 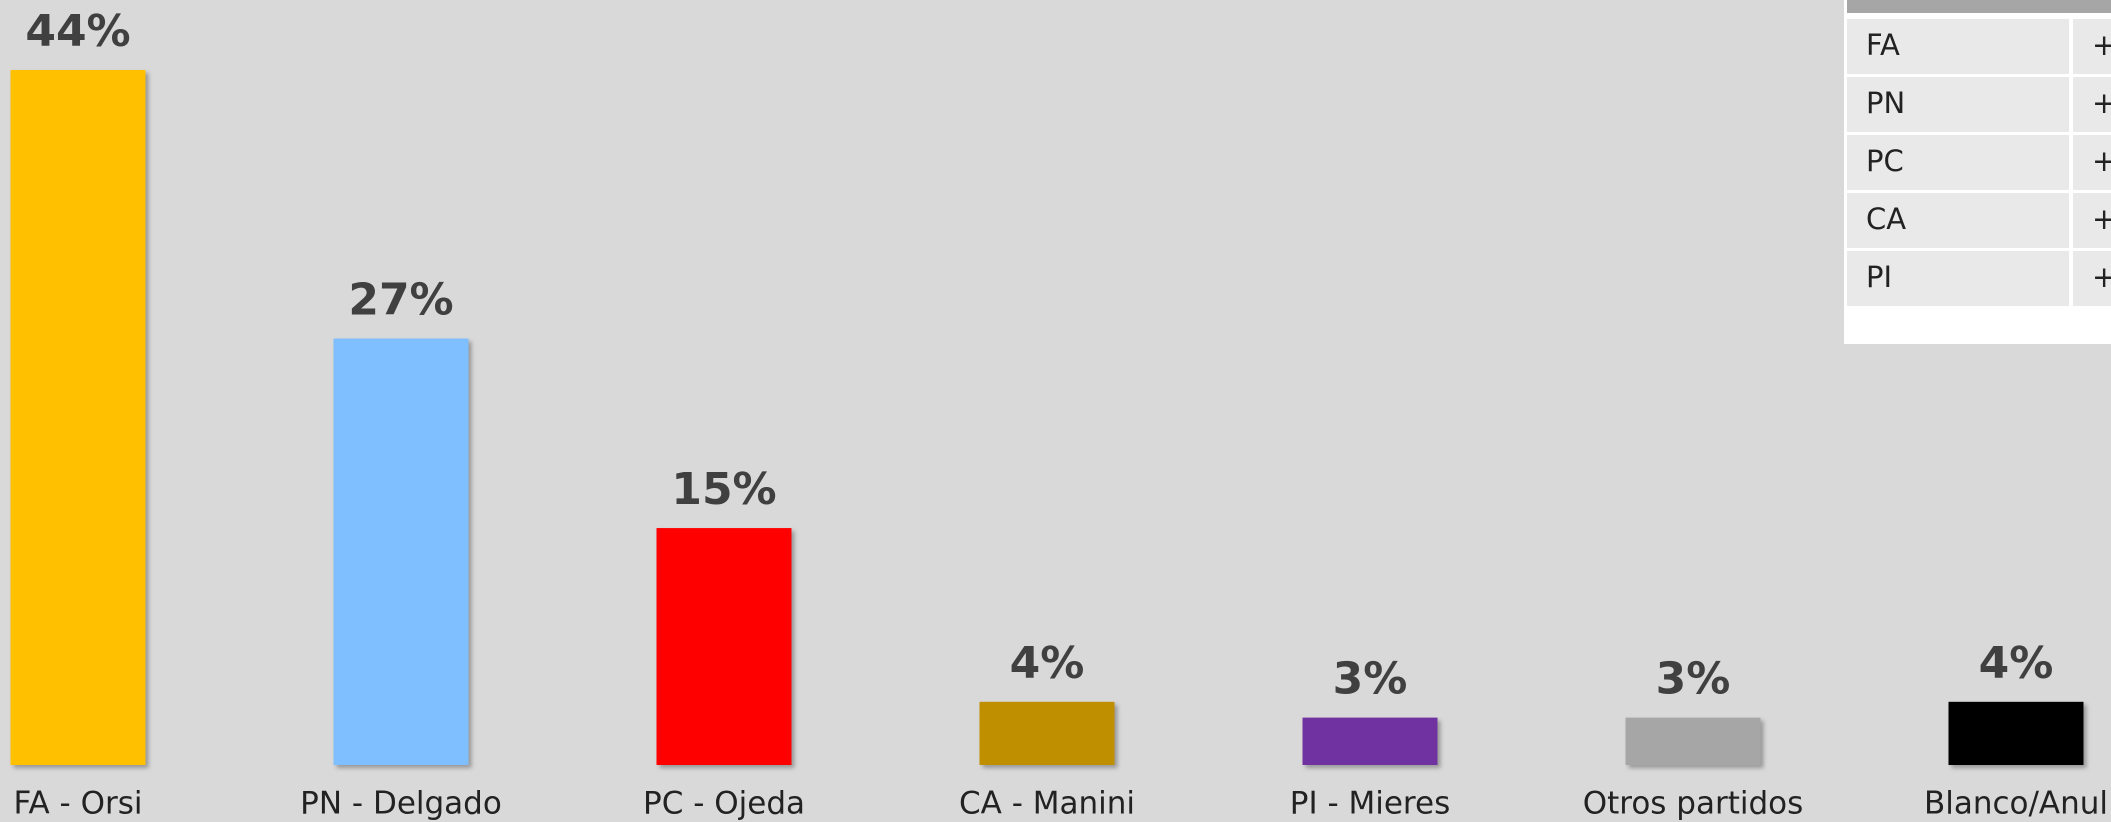 I want to click on x-tick-label: PN - Delgado, so click(x=401, y=804).